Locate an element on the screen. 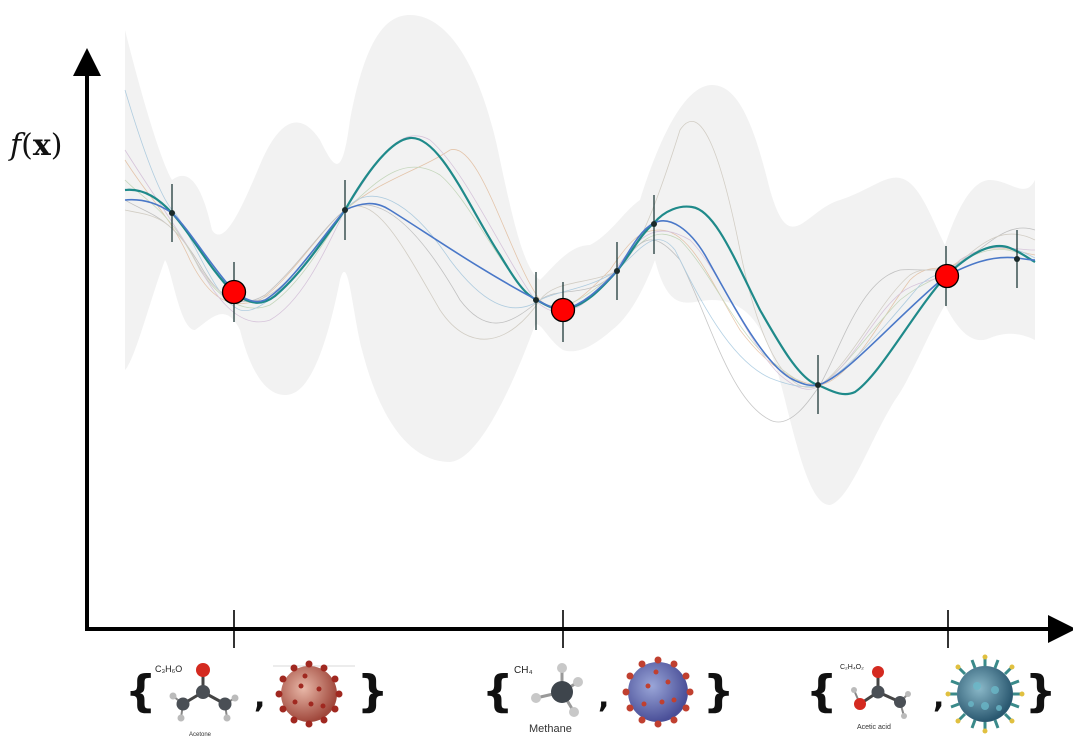 The image size is (1073, 740). highlighted-point-methane is located at coordinates (563, 310).